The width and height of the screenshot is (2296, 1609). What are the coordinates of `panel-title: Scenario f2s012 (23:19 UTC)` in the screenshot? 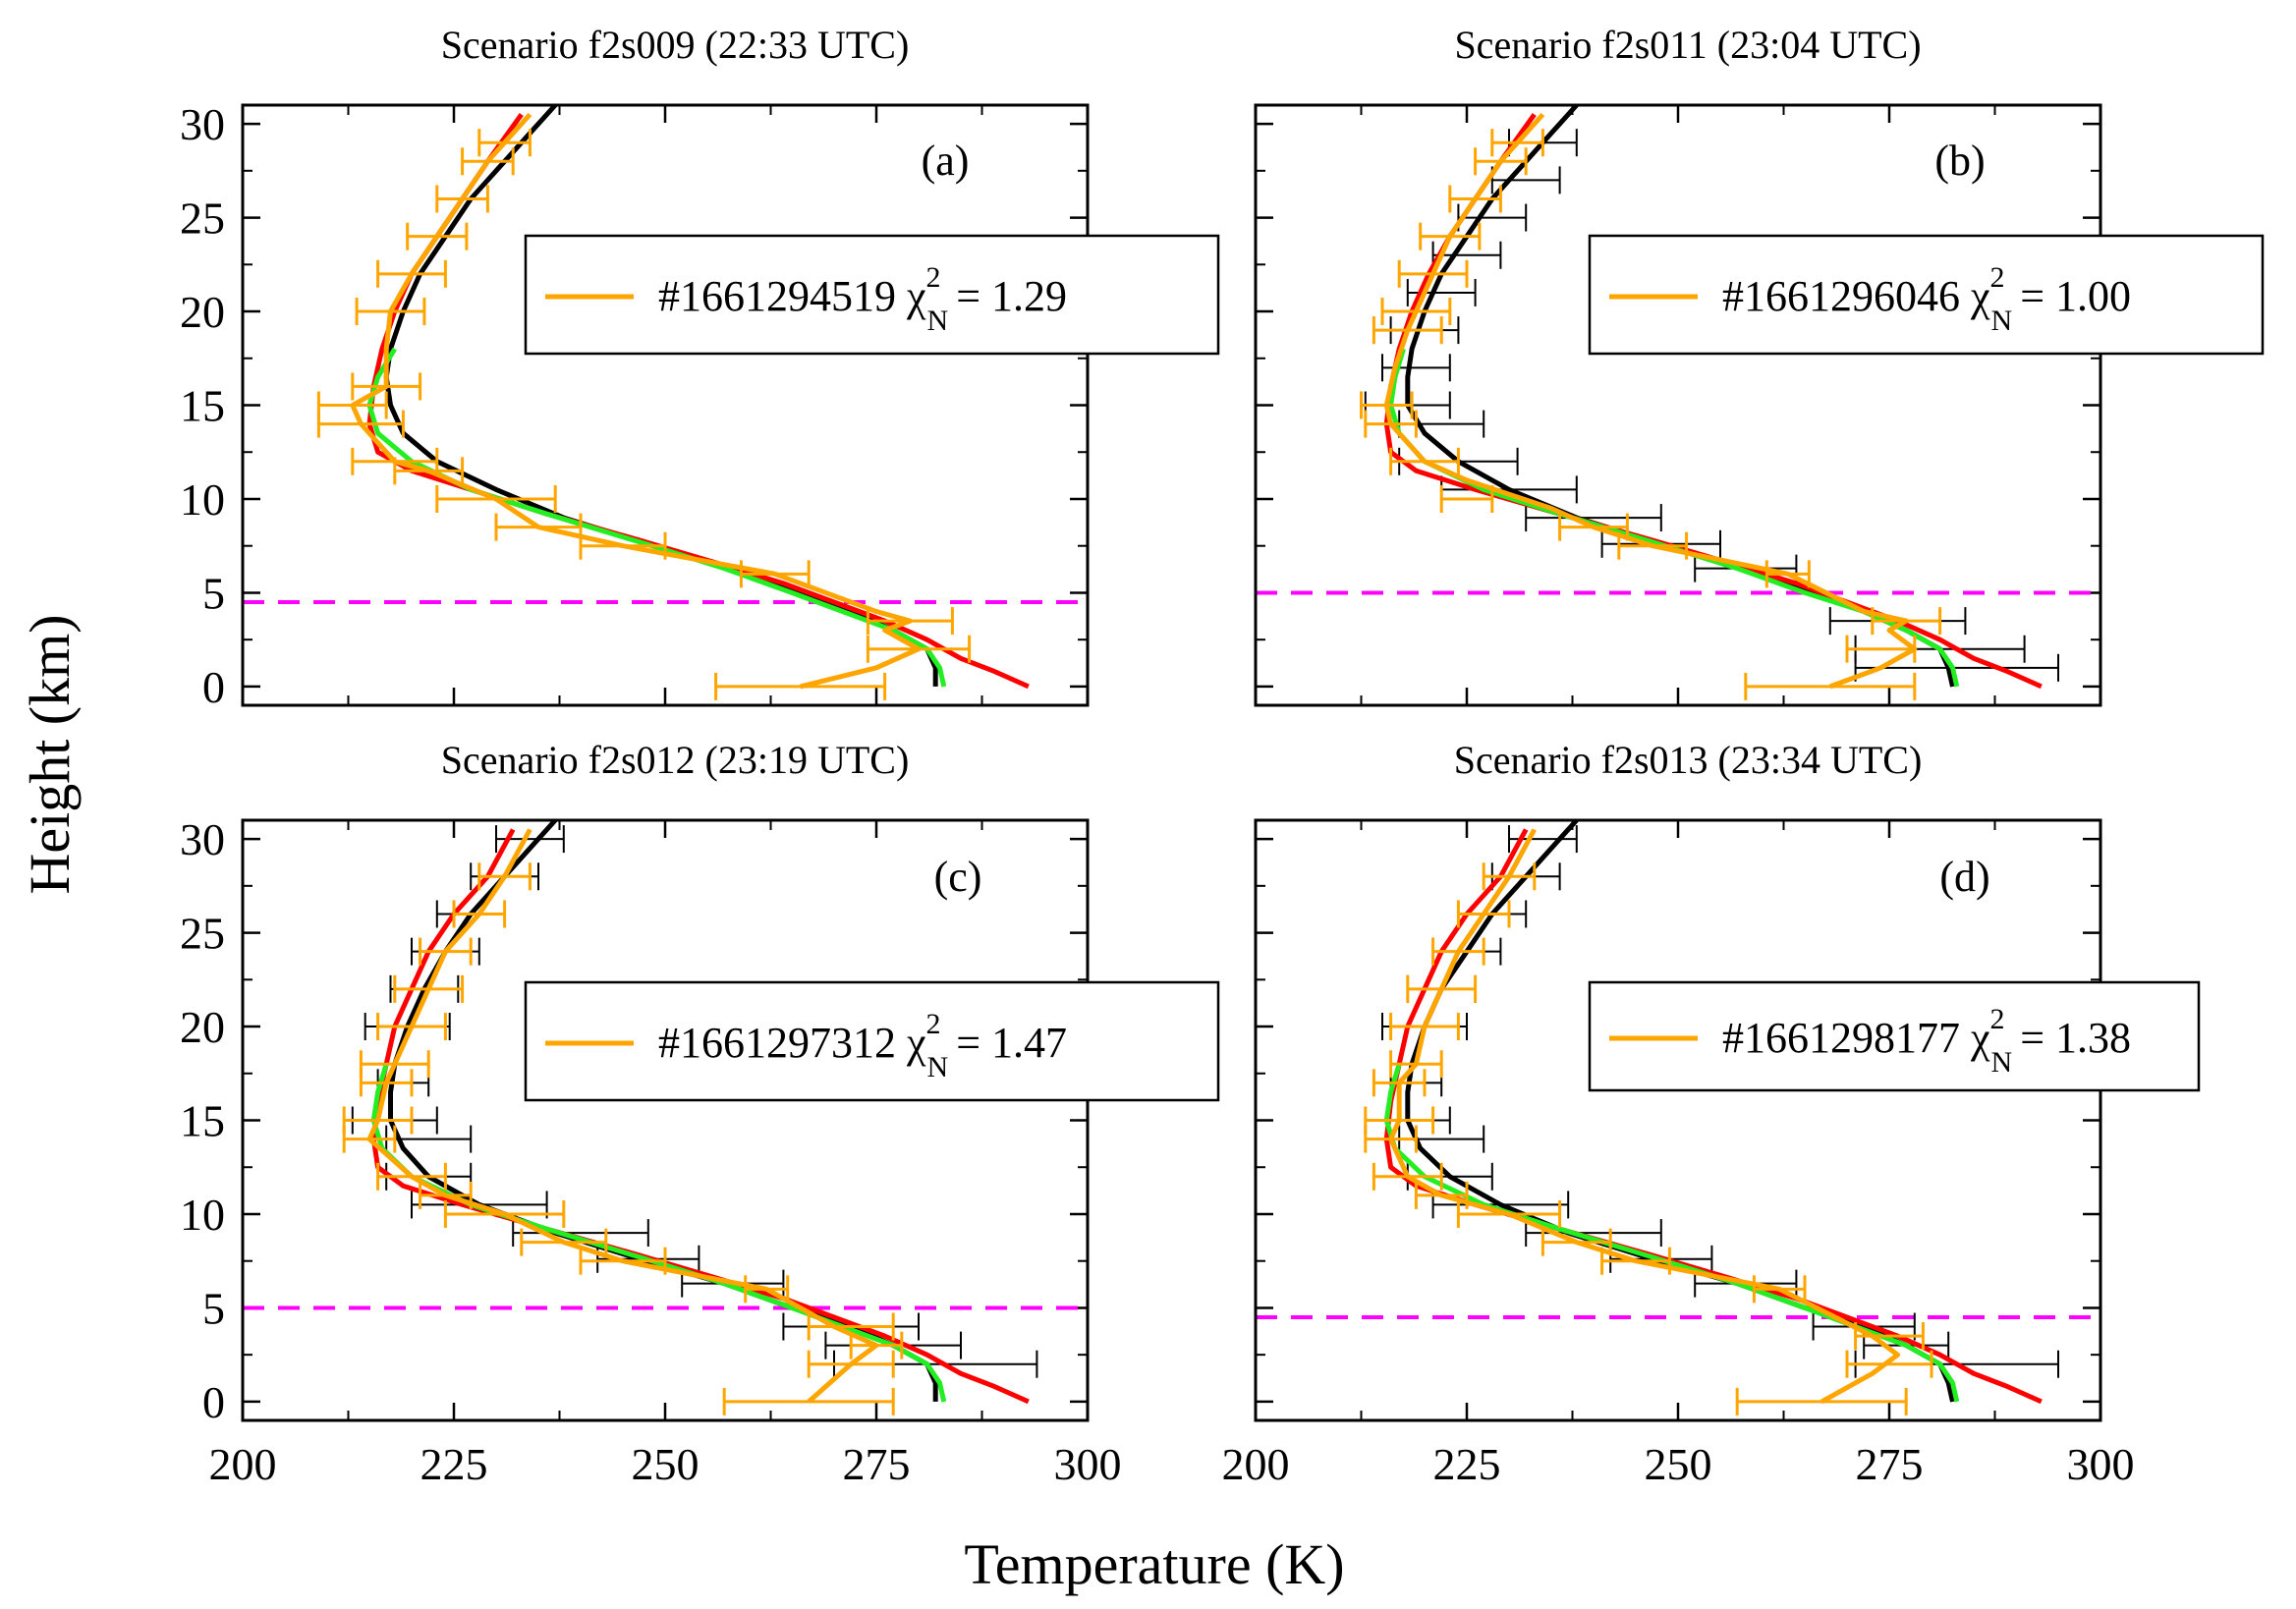 It's located at (675, 760).